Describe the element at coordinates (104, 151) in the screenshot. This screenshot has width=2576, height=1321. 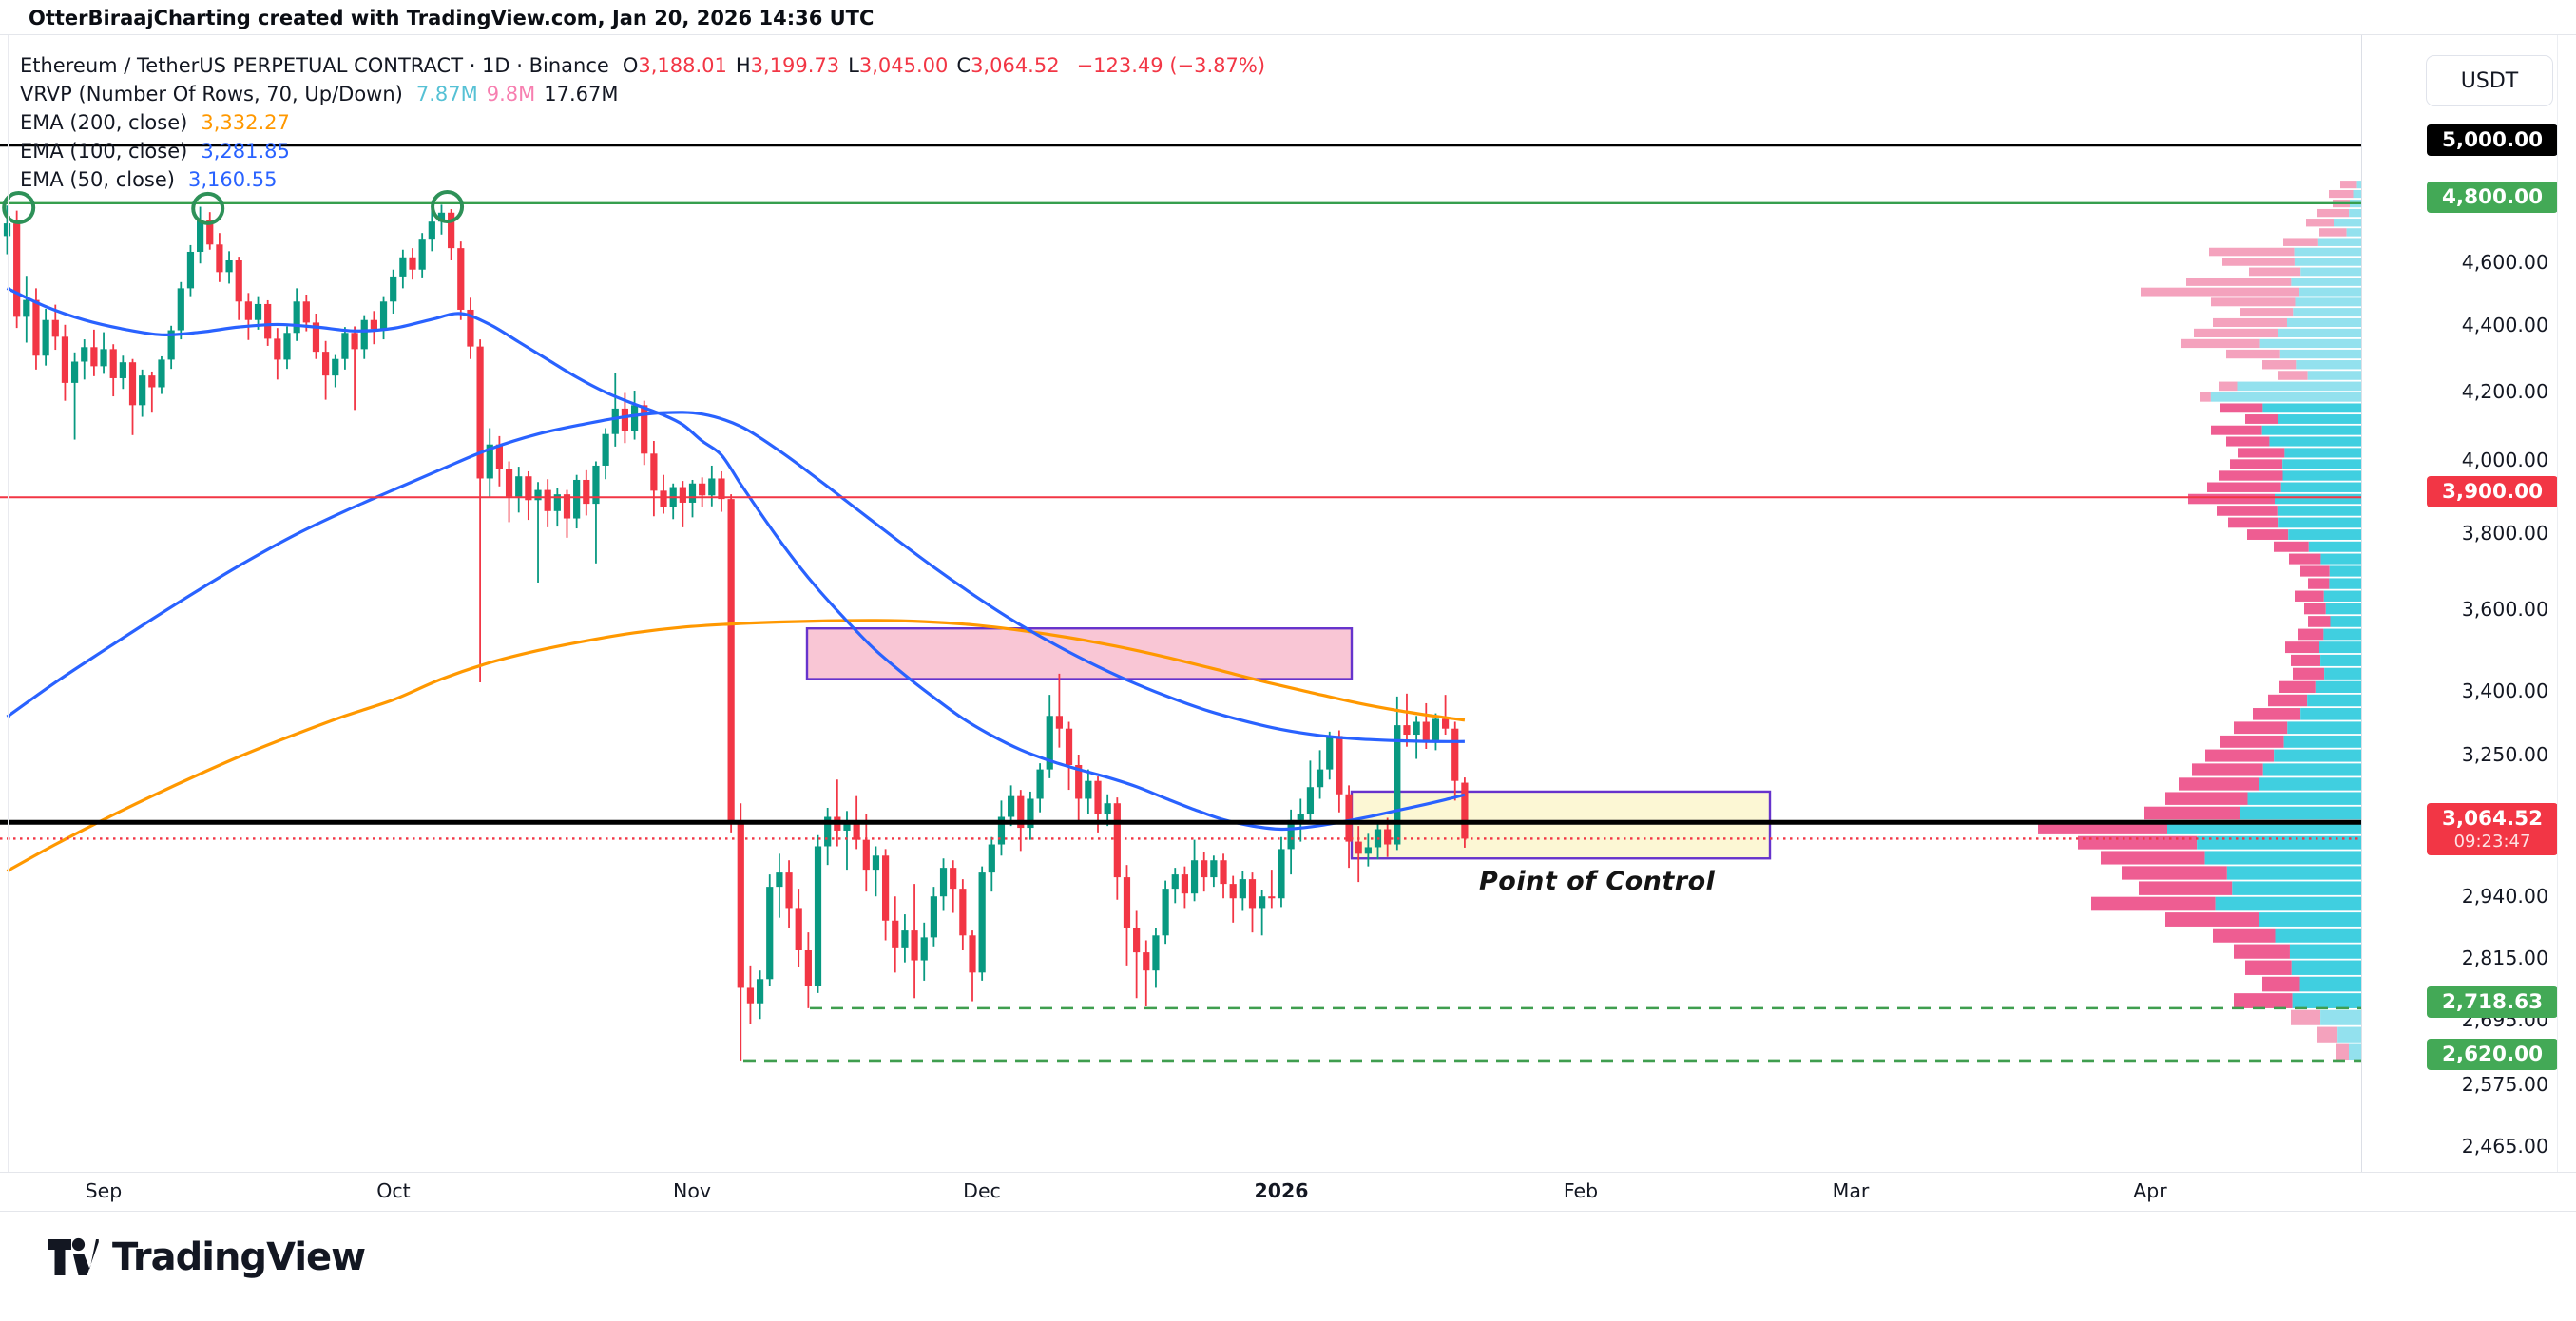
I see `ema100-label: EMA (100, close)` at that location.